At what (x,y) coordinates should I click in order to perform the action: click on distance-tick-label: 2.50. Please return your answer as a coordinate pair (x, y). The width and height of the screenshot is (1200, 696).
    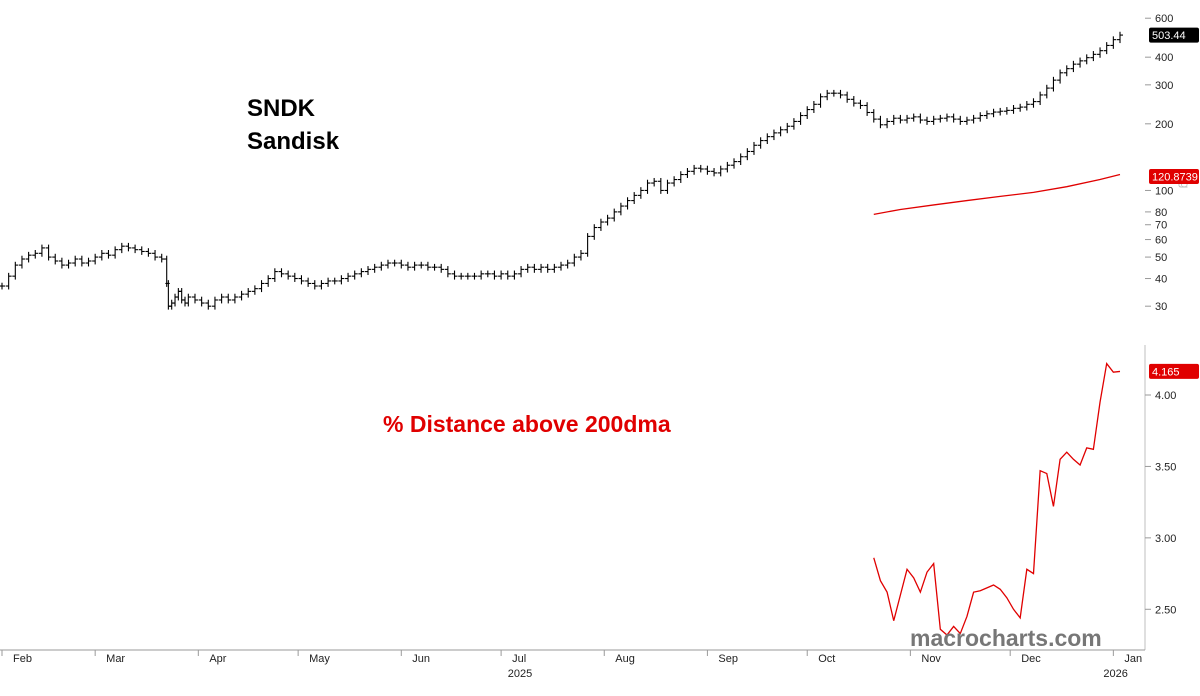
    Looking at the image, I should click on (1165, 610).